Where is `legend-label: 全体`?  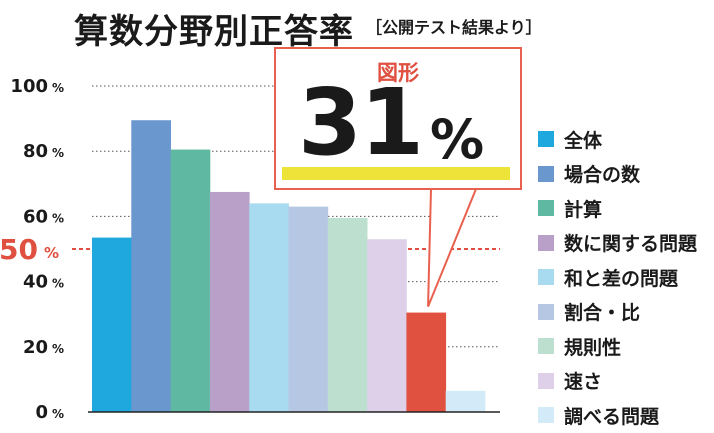 legend-label: 全体 is located at coordinates (583, 140).